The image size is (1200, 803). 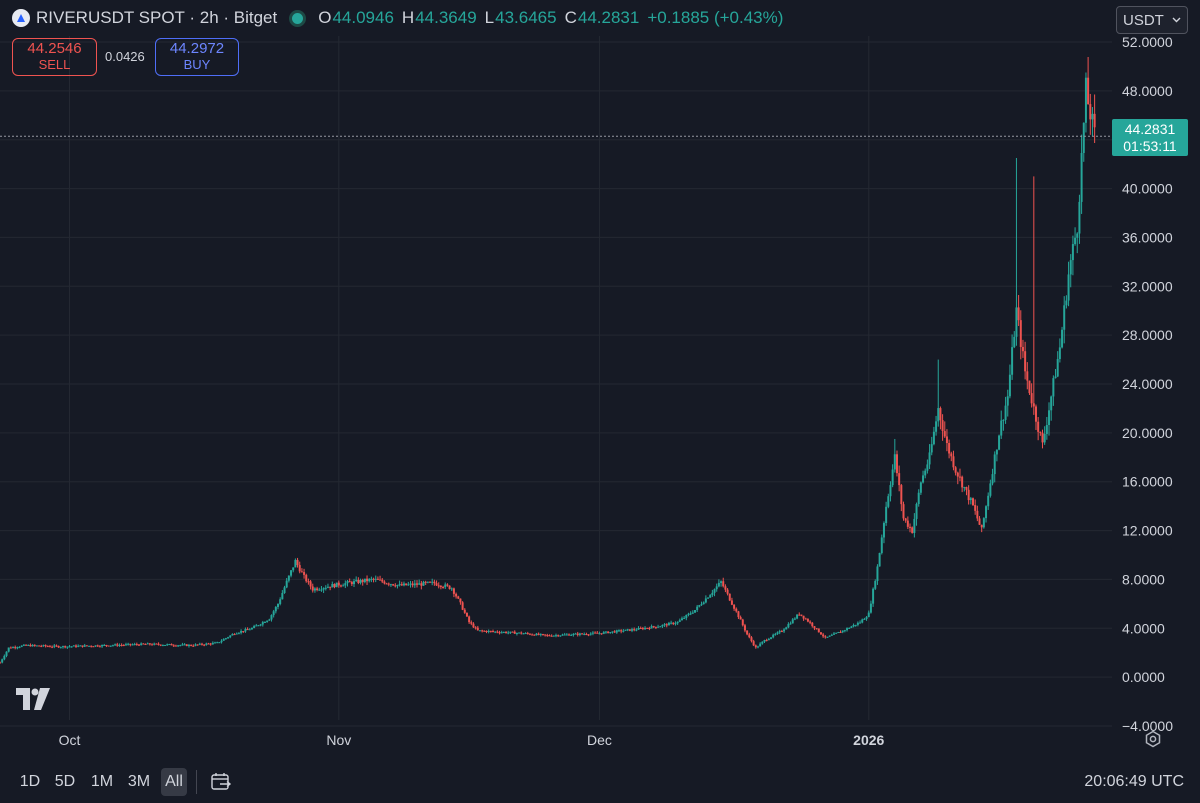 What do you see at coordinates (1152, 20) in the screenshot?
I see `currency-select: USDT` at bounding box center [1152, 20].